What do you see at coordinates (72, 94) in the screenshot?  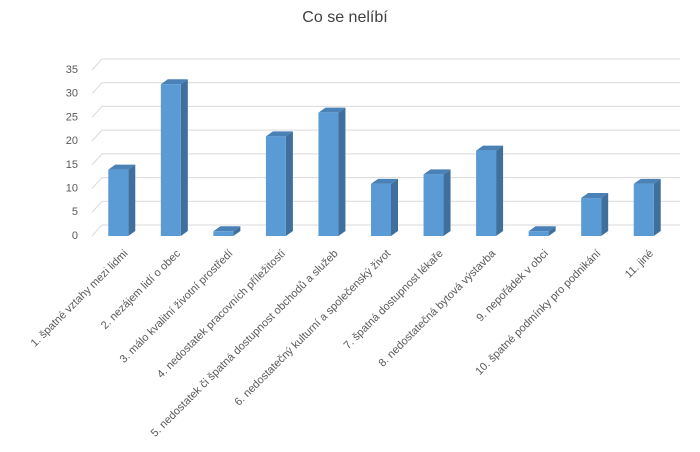 I see `y-tick-label: 30` at bounding box center [72, 94].